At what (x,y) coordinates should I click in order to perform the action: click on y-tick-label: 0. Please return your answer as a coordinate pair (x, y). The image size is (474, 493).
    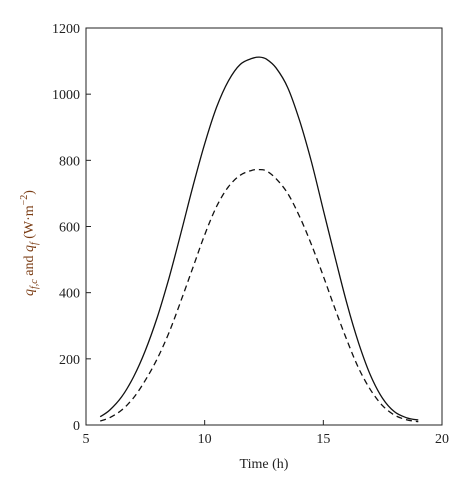
    Looking at the image, I should click on (76, 426).